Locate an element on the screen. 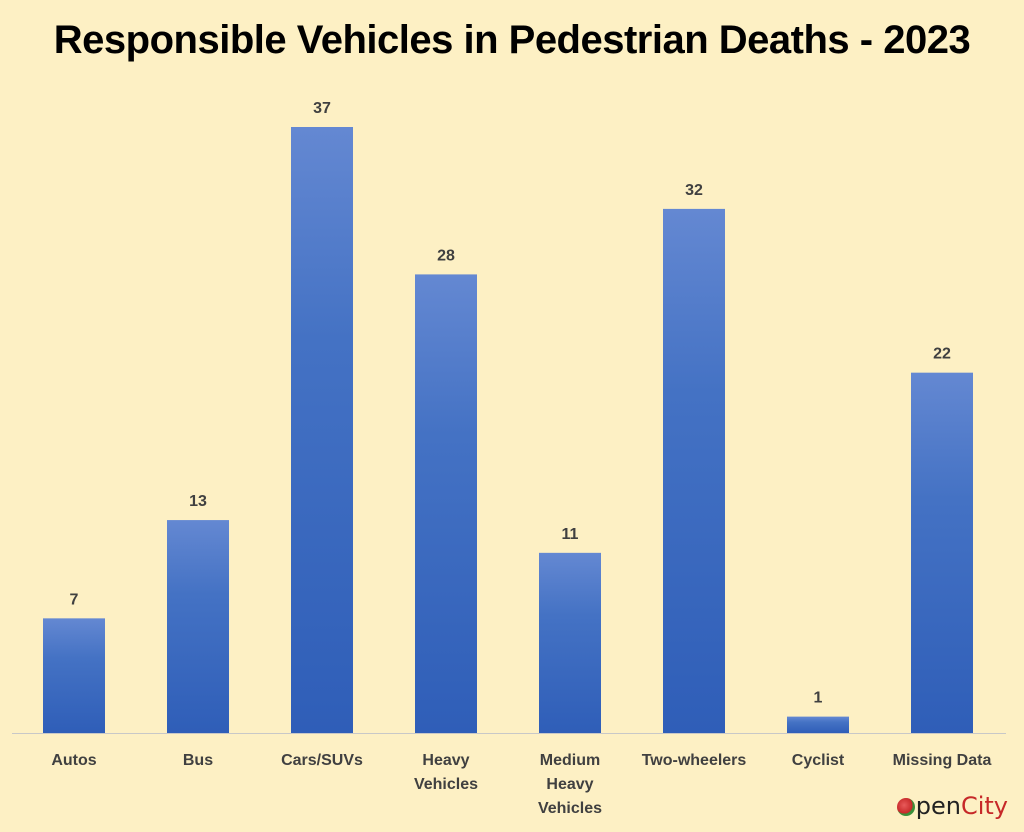 The width and height of the screenshot is (1024, 832). logo-o-icon is located at coordinates (905, 807).